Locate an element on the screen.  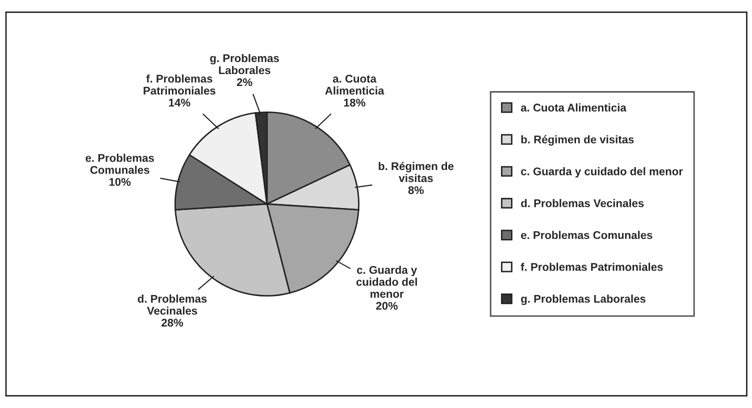
legend-label: d. Problemas Vecinales is located at coordinates (582, 203).